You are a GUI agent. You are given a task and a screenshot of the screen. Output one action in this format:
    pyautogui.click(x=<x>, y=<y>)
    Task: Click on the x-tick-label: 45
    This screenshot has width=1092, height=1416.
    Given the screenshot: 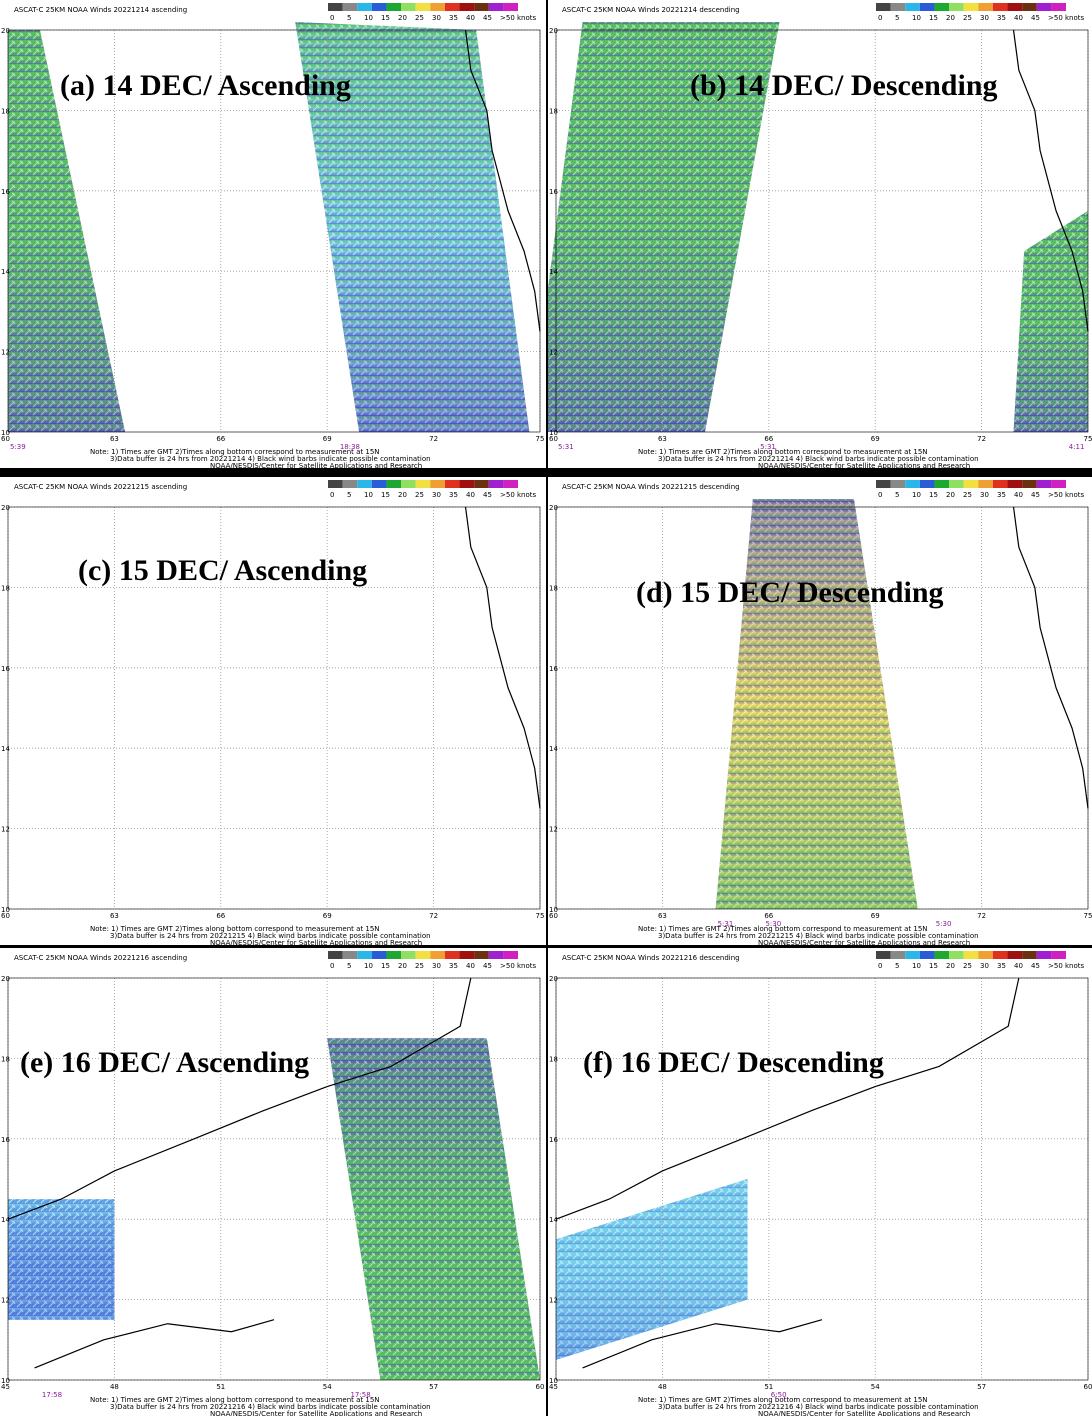 What is the action you would take?
    pyautogui.click(x=553, y=1387)
    